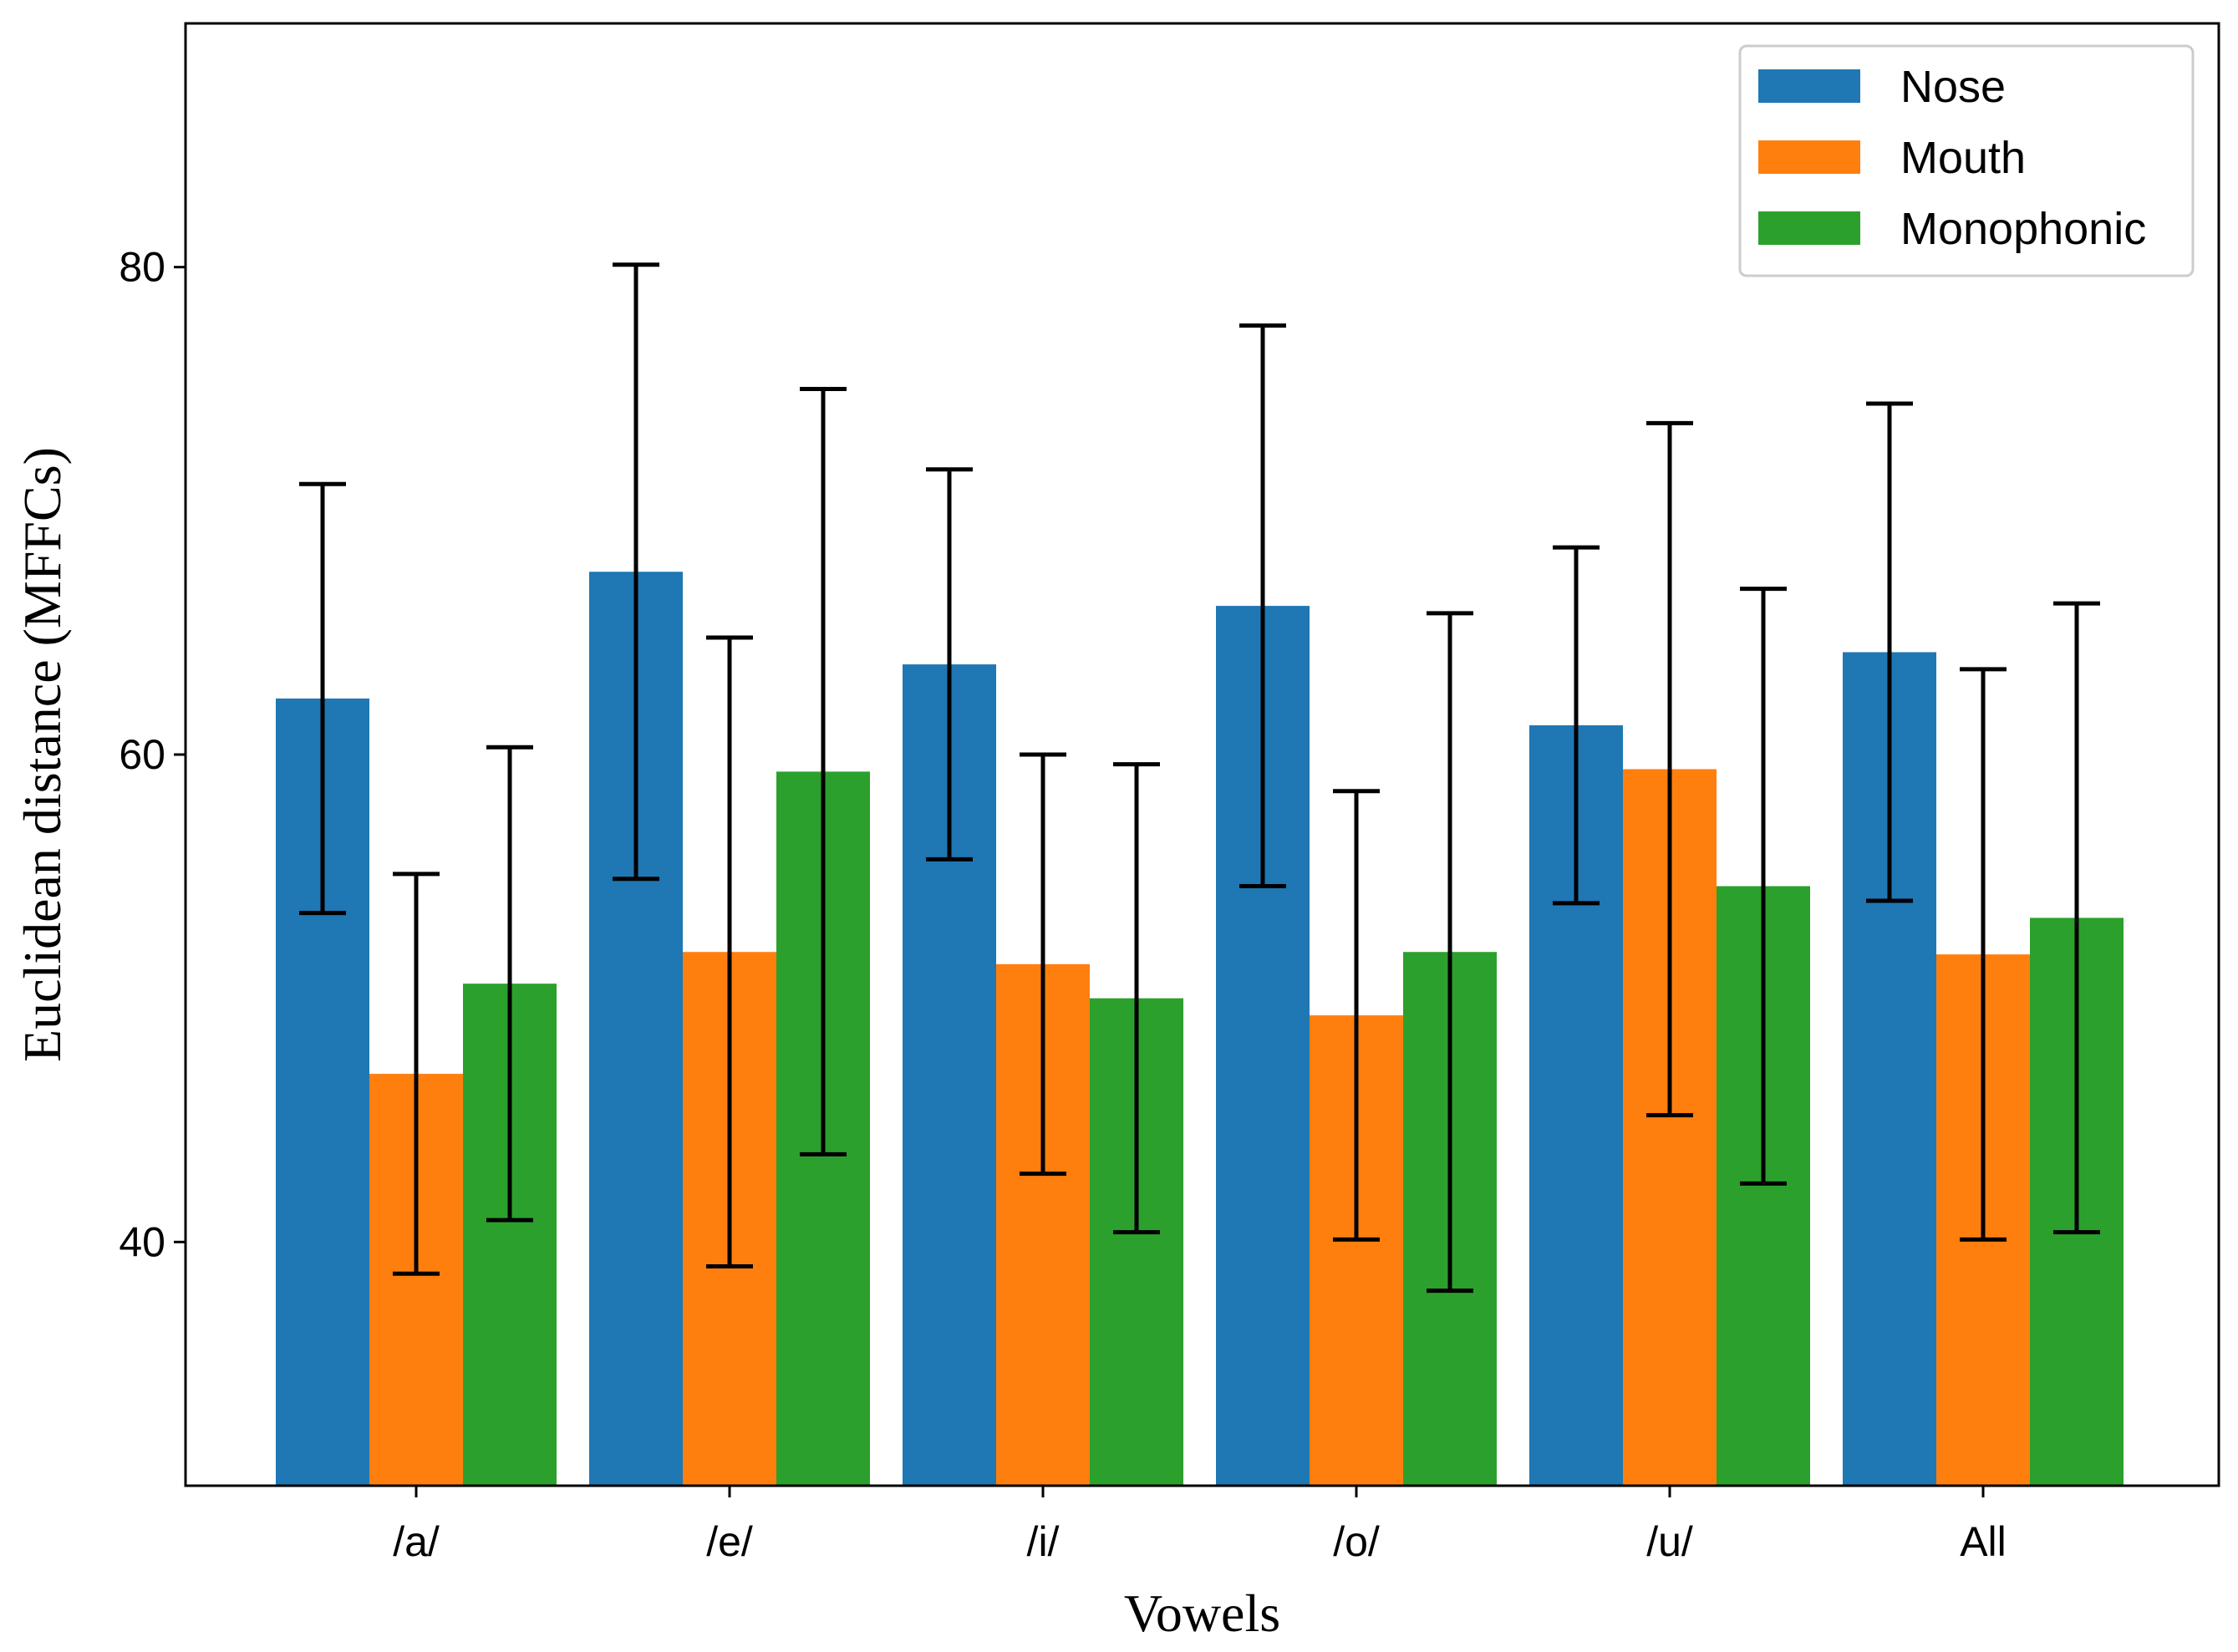  Describe the element at coordinates (1202, 1613) in the screenshot. I see `x-axis-title: Vowels` at that location.